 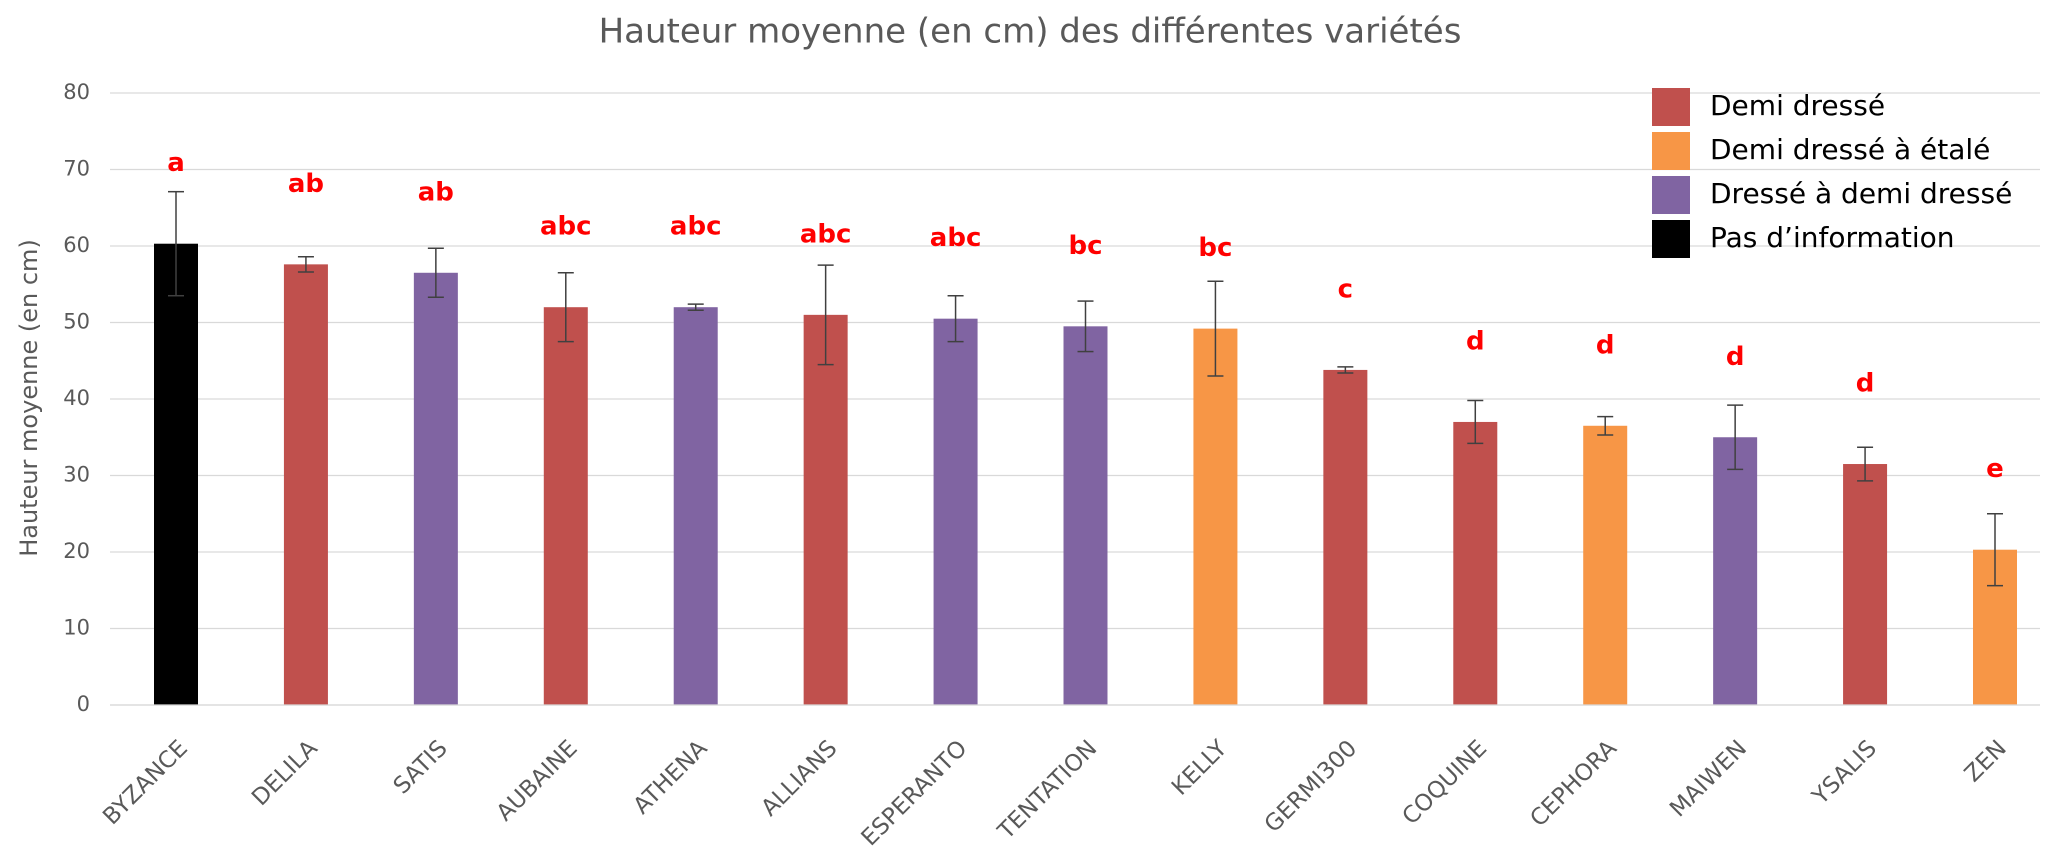 I want to click on x-tick-label: YSALIS, so click(x=1844, y=772).